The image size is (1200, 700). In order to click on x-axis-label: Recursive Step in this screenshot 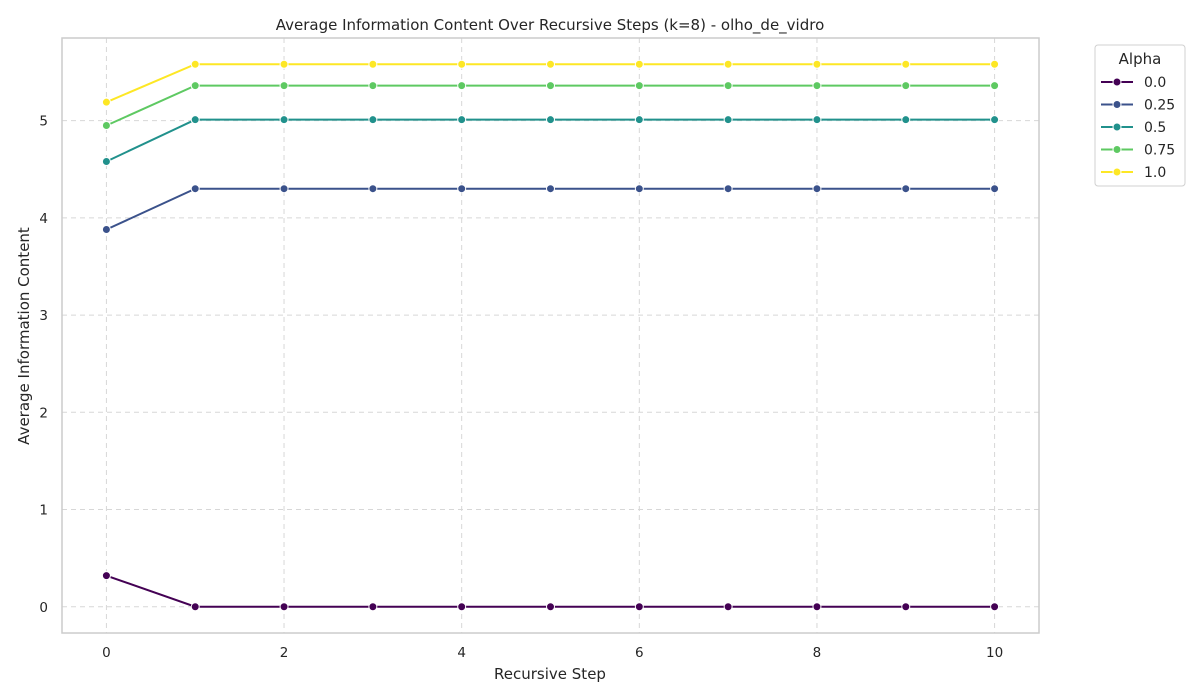, I will do `click(550, 674)`.